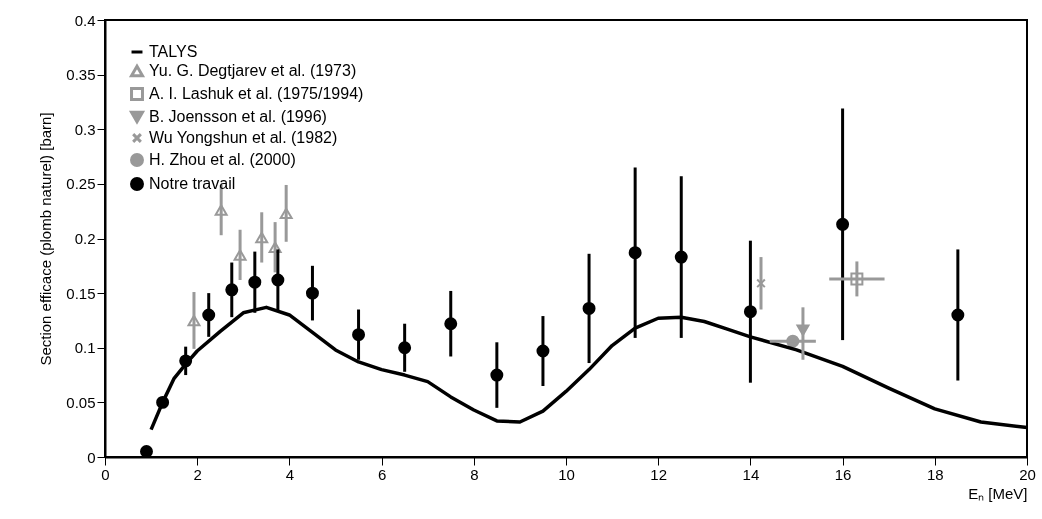 This screenshot has height=519, width=1042. Describe the element at coordinates (91, 457) in the screenshot. I see `y-tick-label: 0` at that location.